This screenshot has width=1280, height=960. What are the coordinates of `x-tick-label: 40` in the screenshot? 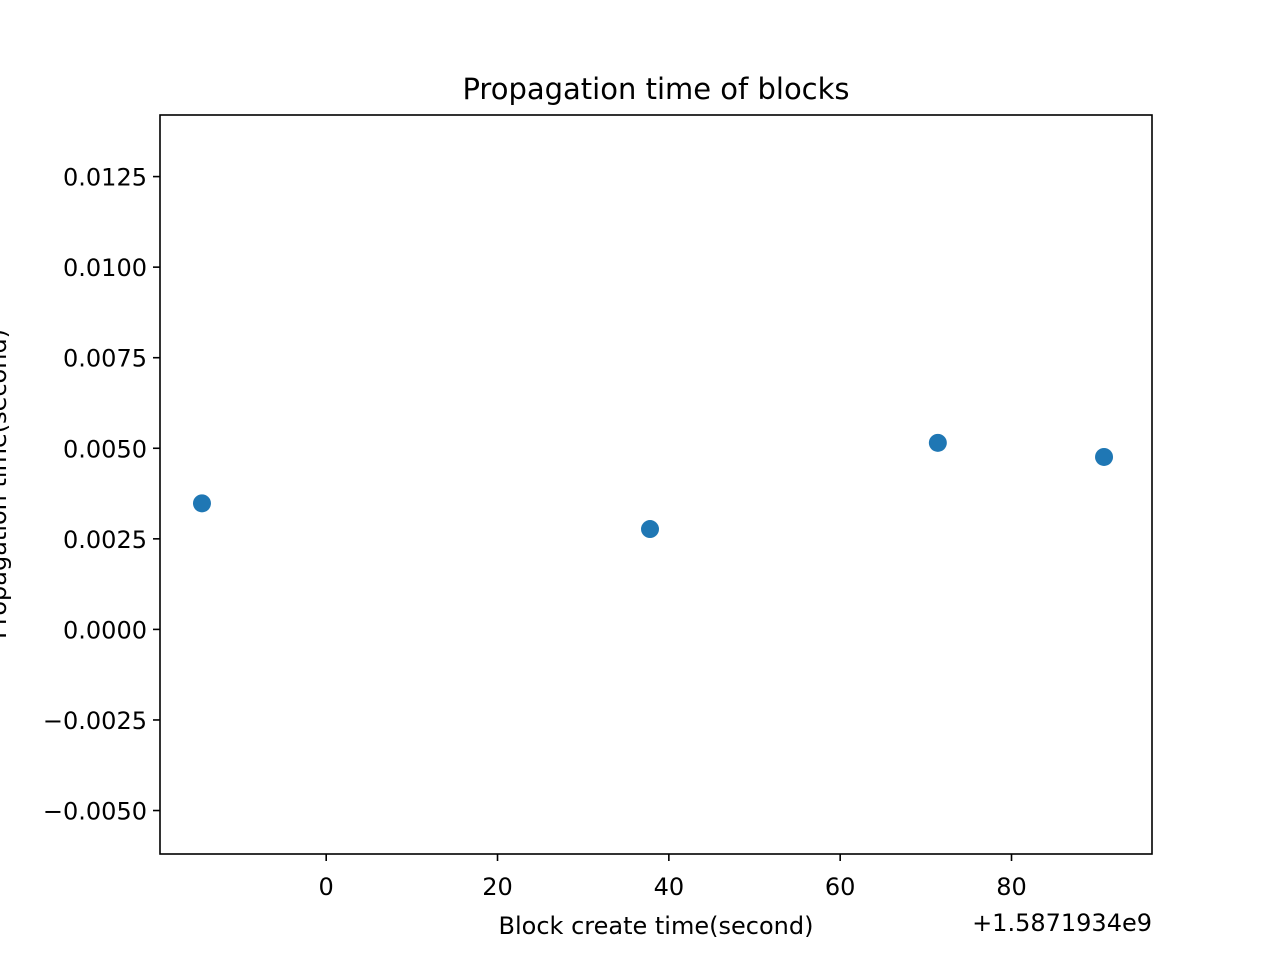 It's located at (669, 887).